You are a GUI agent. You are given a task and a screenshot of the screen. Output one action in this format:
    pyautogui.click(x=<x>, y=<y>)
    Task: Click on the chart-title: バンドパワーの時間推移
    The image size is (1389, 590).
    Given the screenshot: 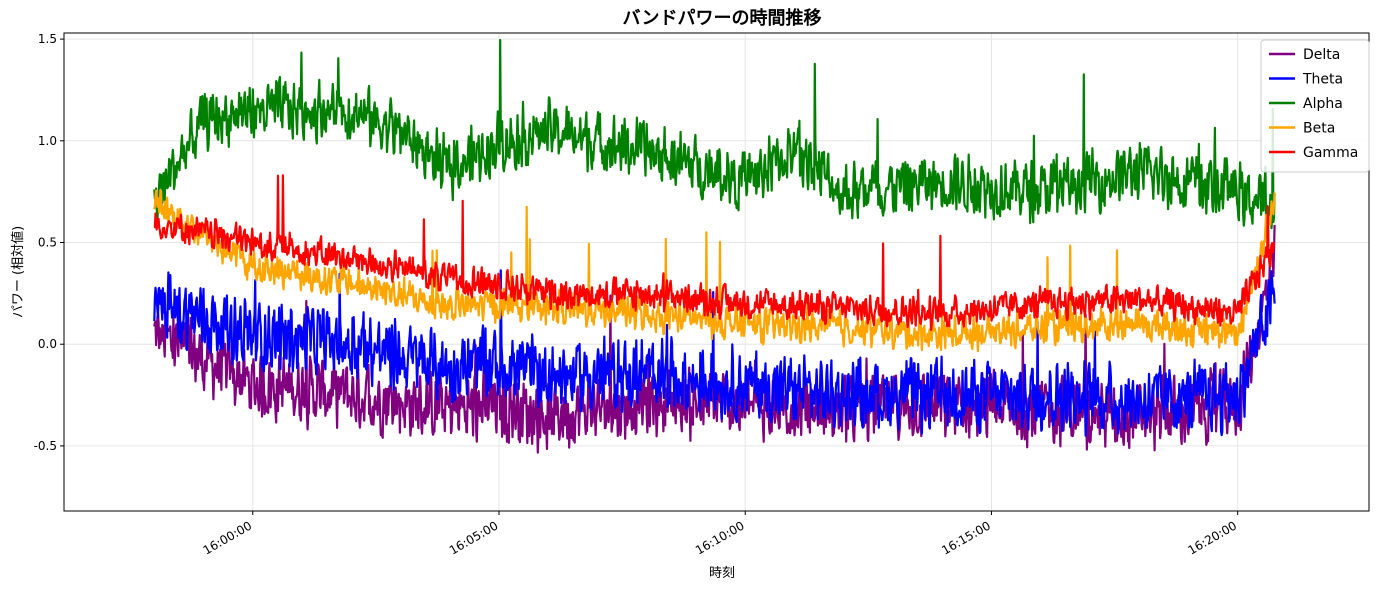 What is the action you would take?
    pyautogui.click(x=722, y=18)
    